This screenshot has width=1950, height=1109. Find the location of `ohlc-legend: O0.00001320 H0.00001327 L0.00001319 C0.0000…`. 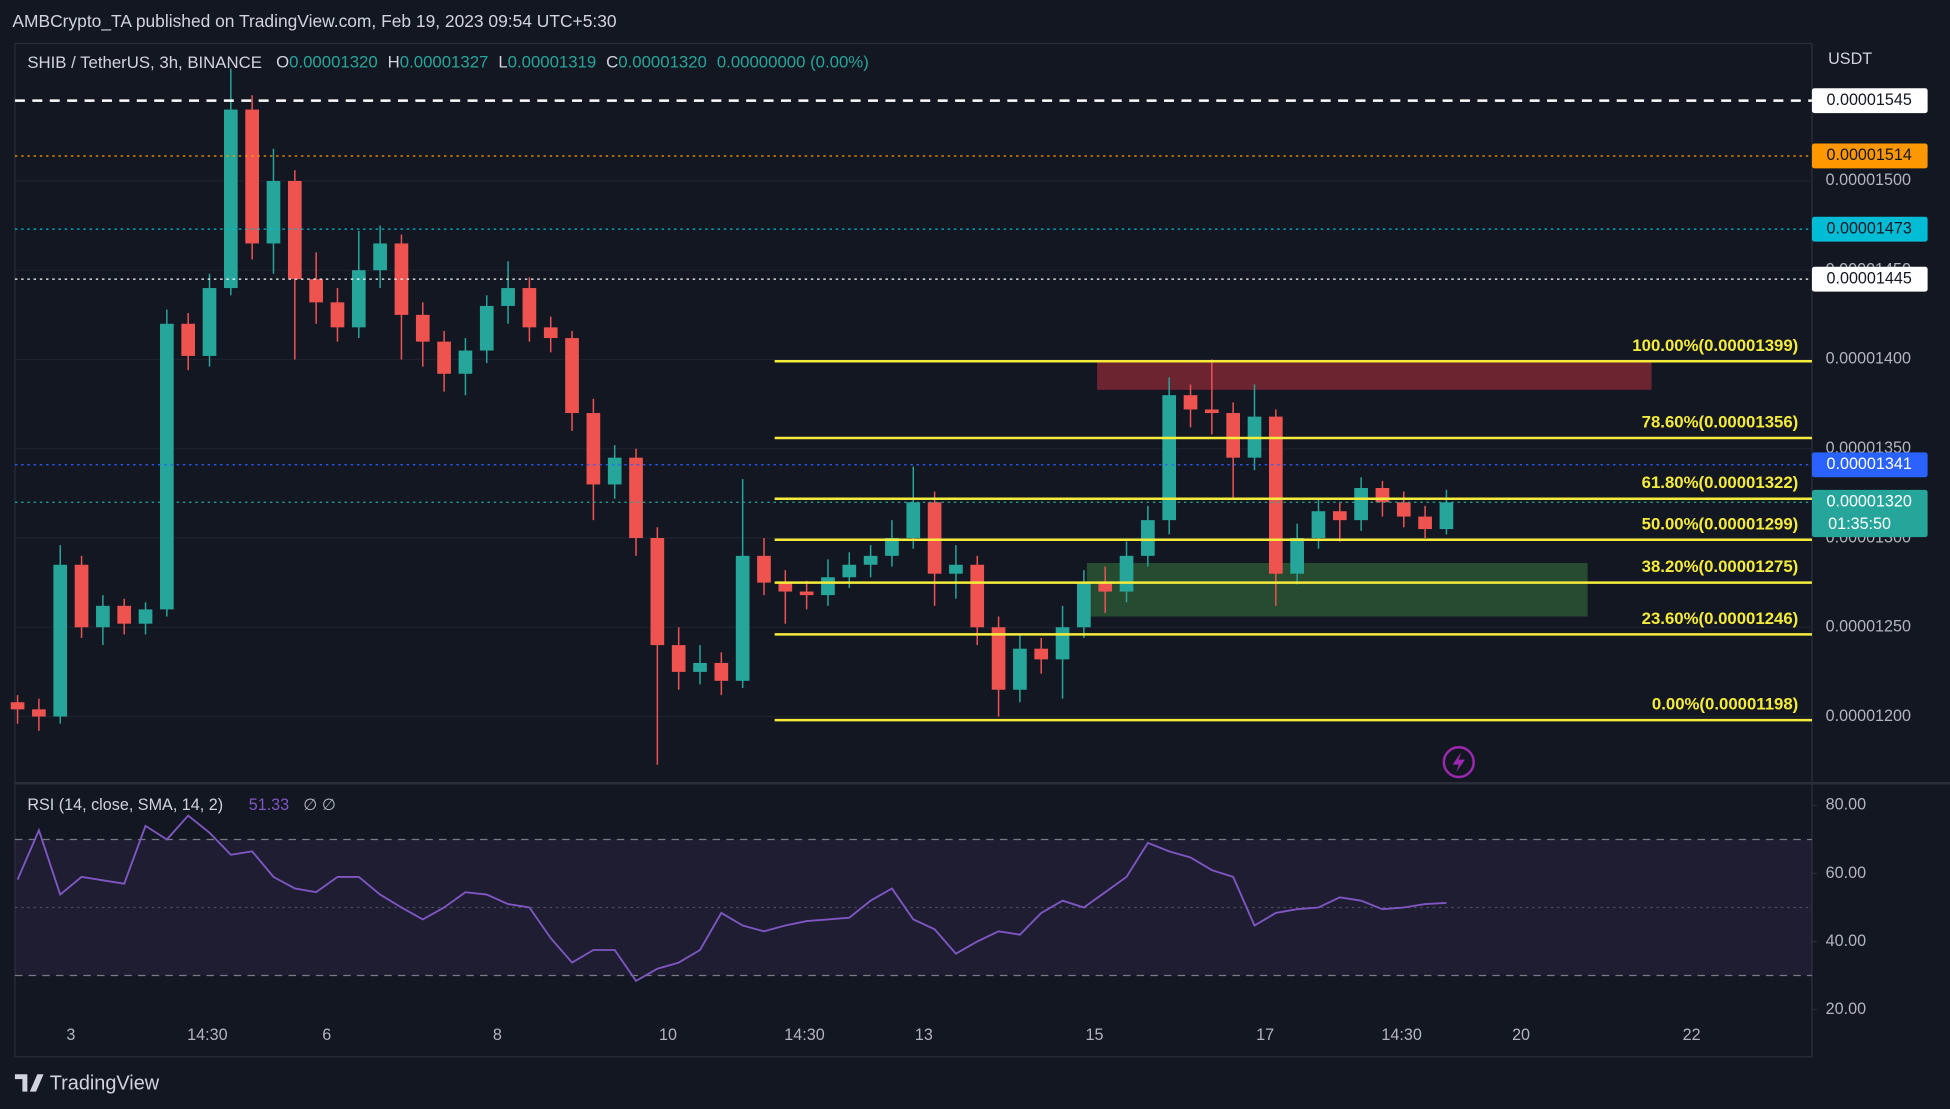

ohlc-legend: O0.00001320 H0.00001327 L0.00001319 C0.0000… is located at coordinates (572, 62).